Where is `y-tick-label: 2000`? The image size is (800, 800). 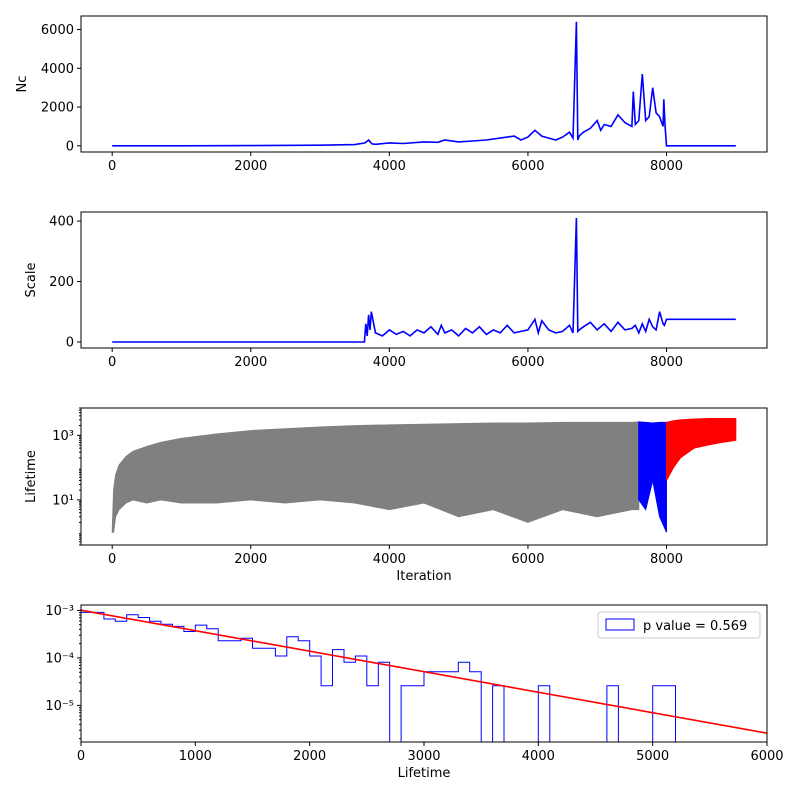 y-tick-label: 2000 is located at coordinates (57, 108).